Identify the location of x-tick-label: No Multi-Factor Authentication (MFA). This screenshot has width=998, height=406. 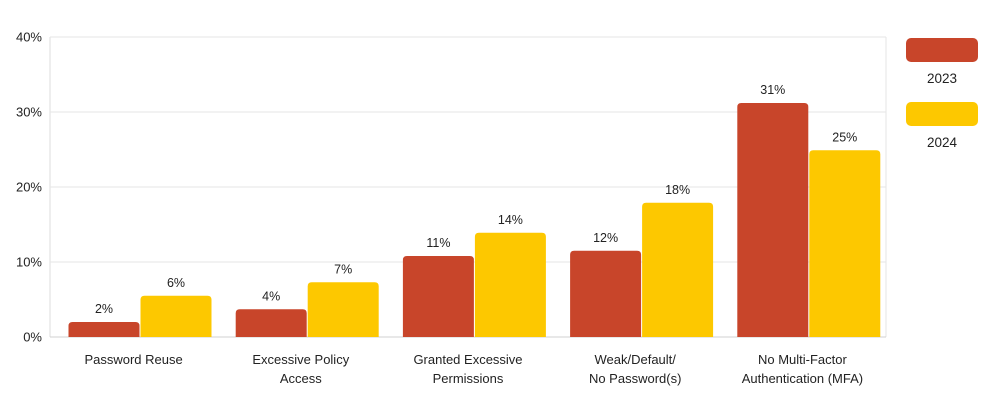
(802, 369).